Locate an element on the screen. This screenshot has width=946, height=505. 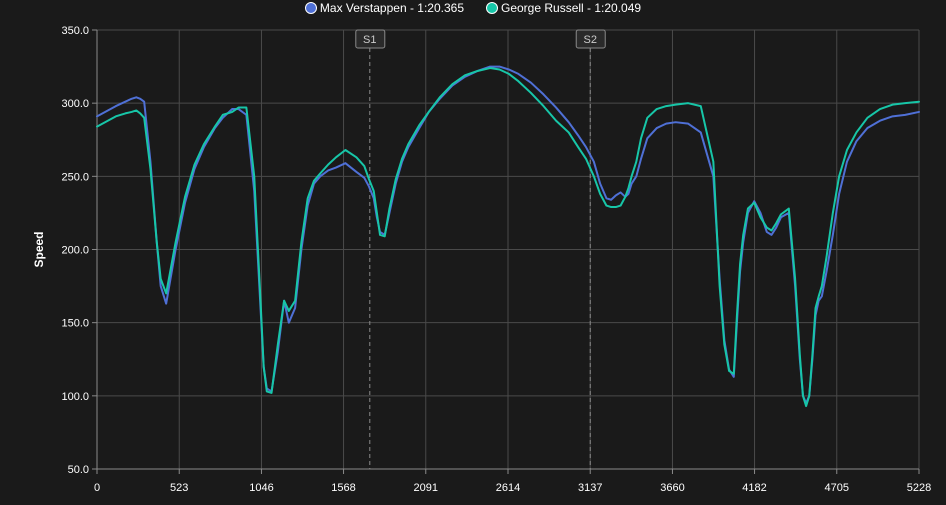
x-tick-label: 0 is located at coordinates (97, 488).